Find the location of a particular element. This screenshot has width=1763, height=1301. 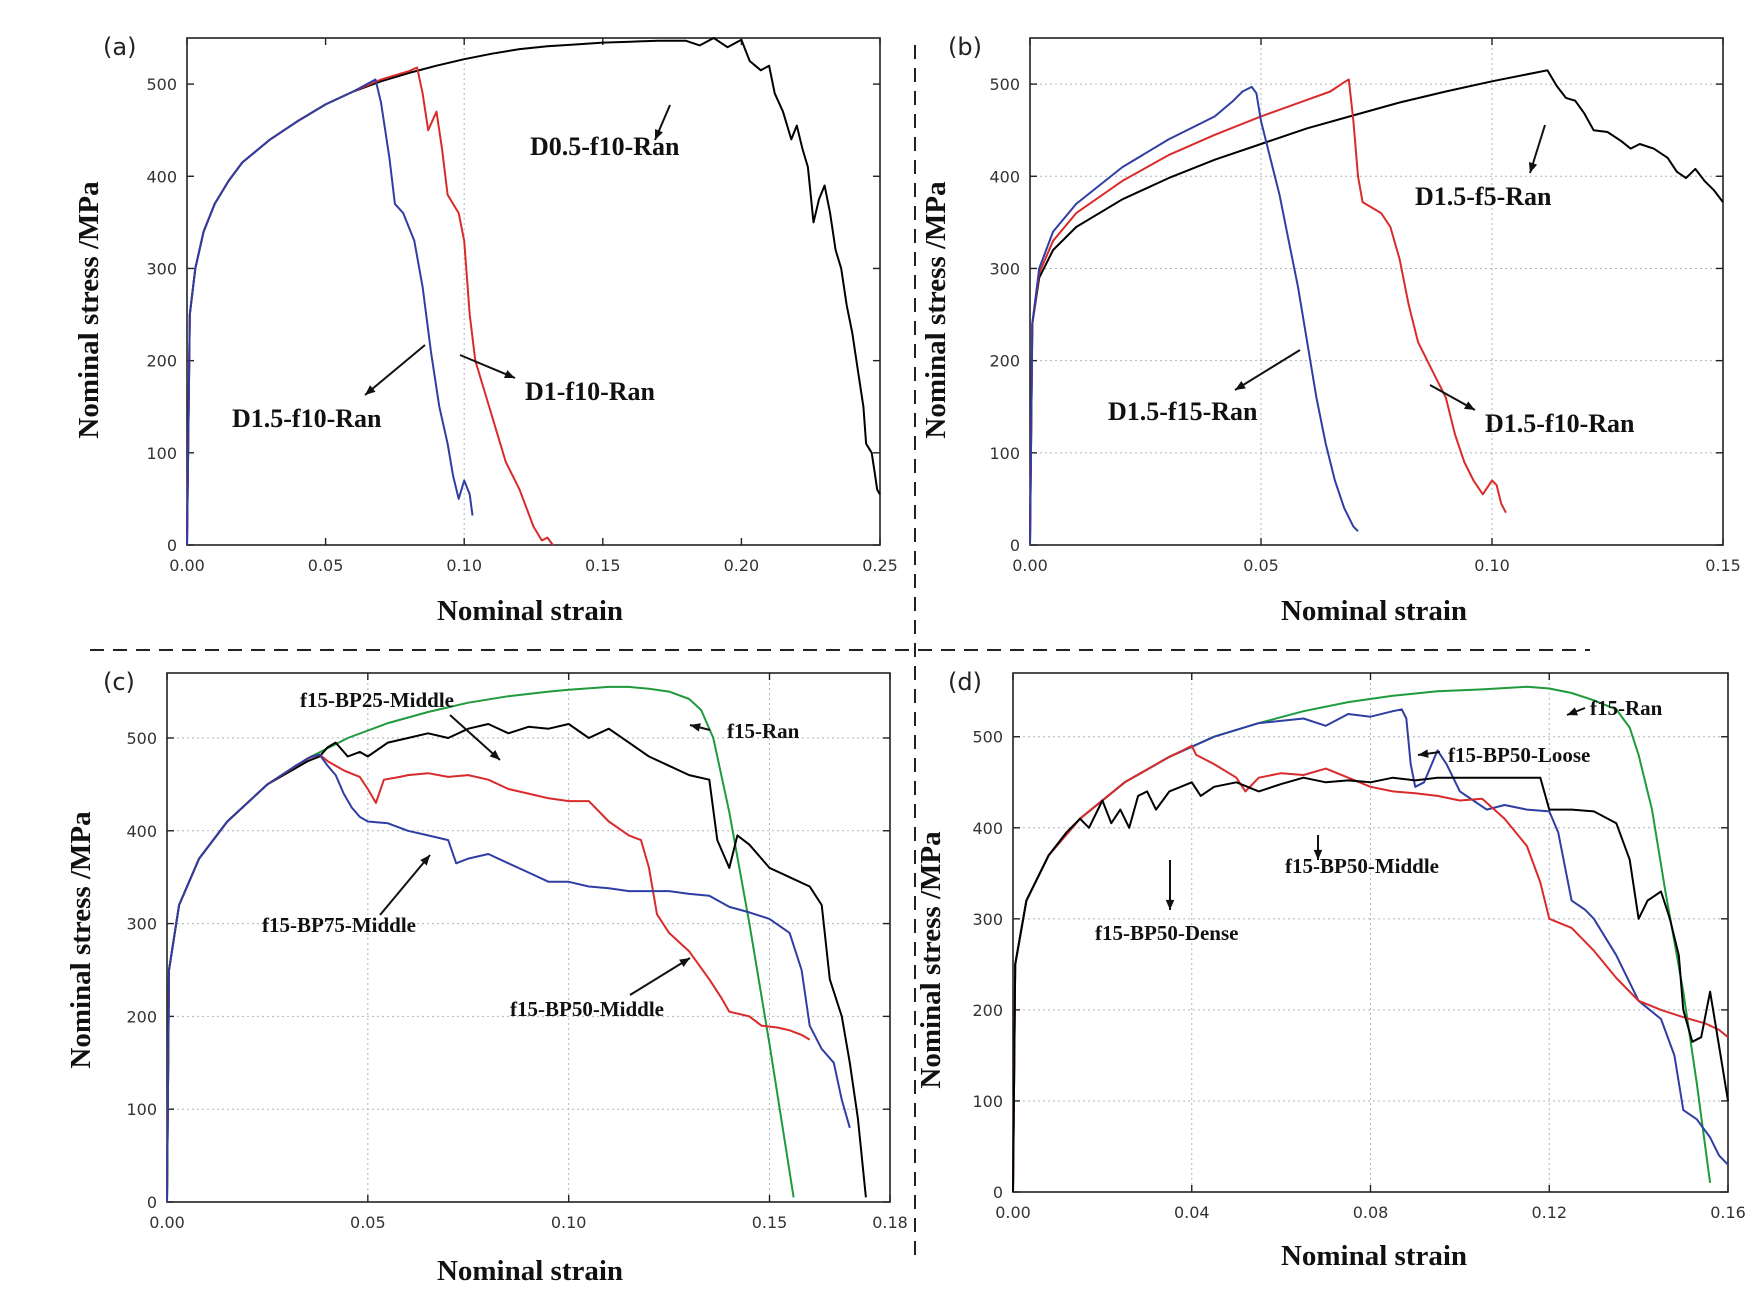

panel-label: (a) is located at coordinates (119, 47).